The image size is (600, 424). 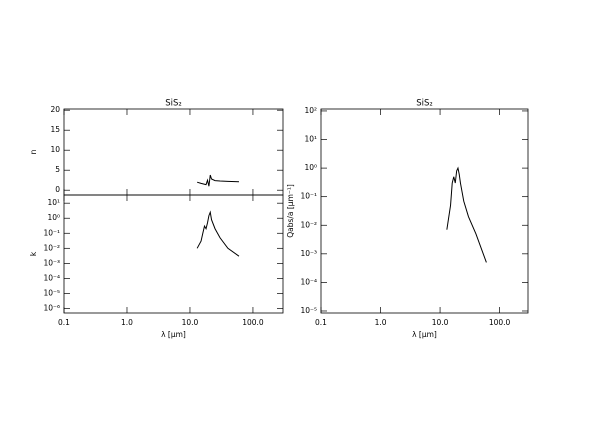 I want to click on y-axis-label: k, so click(x=33, y=253).